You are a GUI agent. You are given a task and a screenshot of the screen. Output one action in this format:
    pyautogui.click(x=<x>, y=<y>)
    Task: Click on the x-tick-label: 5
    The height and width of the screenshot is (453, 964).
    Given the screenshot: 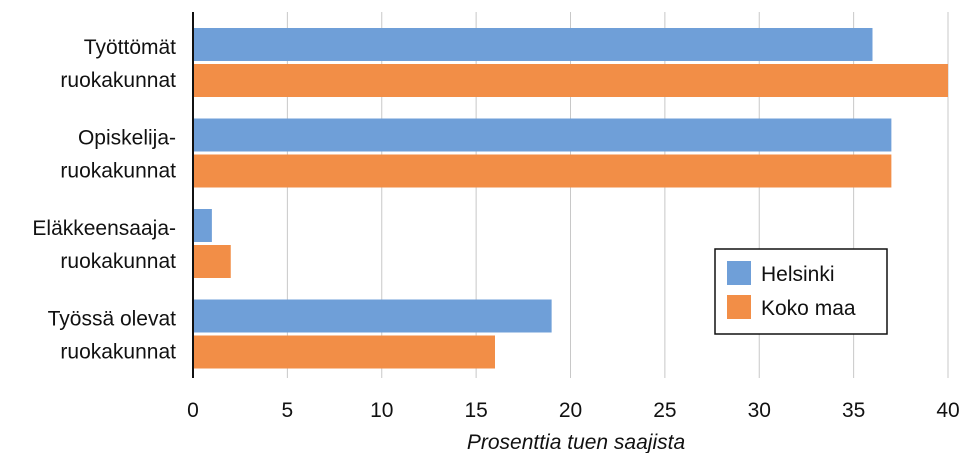 What is the action you would take?
    pyautogui.click(x=288, y=410)
    